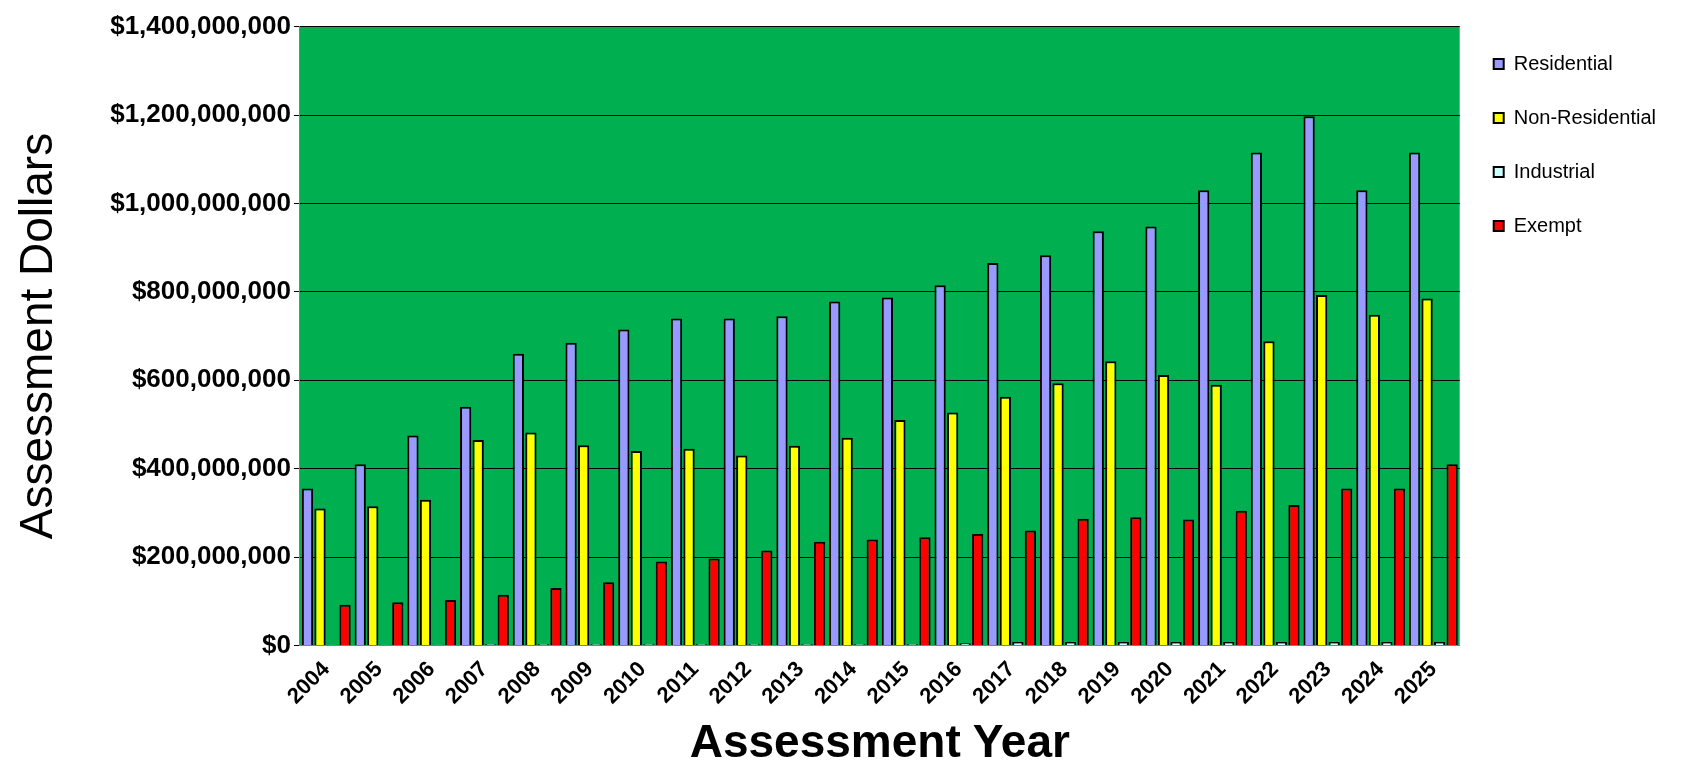  I want to click on y-axis-title: Assessment Dollars, so click(36, 336).